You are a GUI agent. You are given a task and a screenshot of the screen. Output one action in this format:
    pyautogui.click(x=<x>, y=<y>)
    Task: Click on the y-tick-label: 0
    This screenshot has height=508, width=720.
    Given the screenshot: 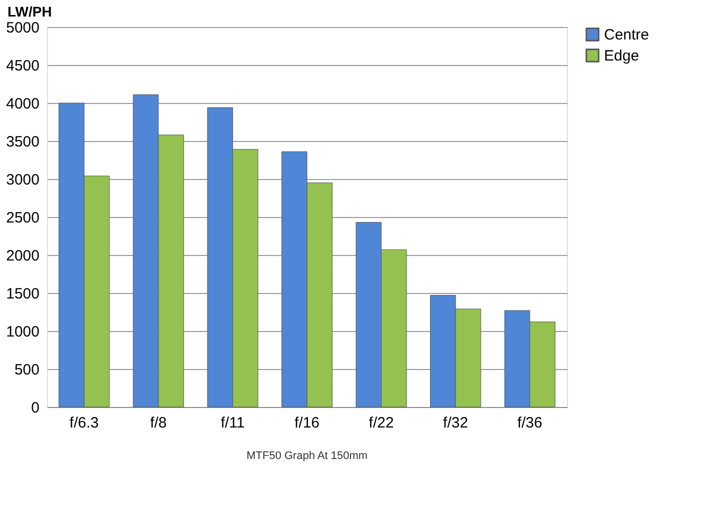 What is the action you would take?
    pyautogui.click(x=35, y=408)
    